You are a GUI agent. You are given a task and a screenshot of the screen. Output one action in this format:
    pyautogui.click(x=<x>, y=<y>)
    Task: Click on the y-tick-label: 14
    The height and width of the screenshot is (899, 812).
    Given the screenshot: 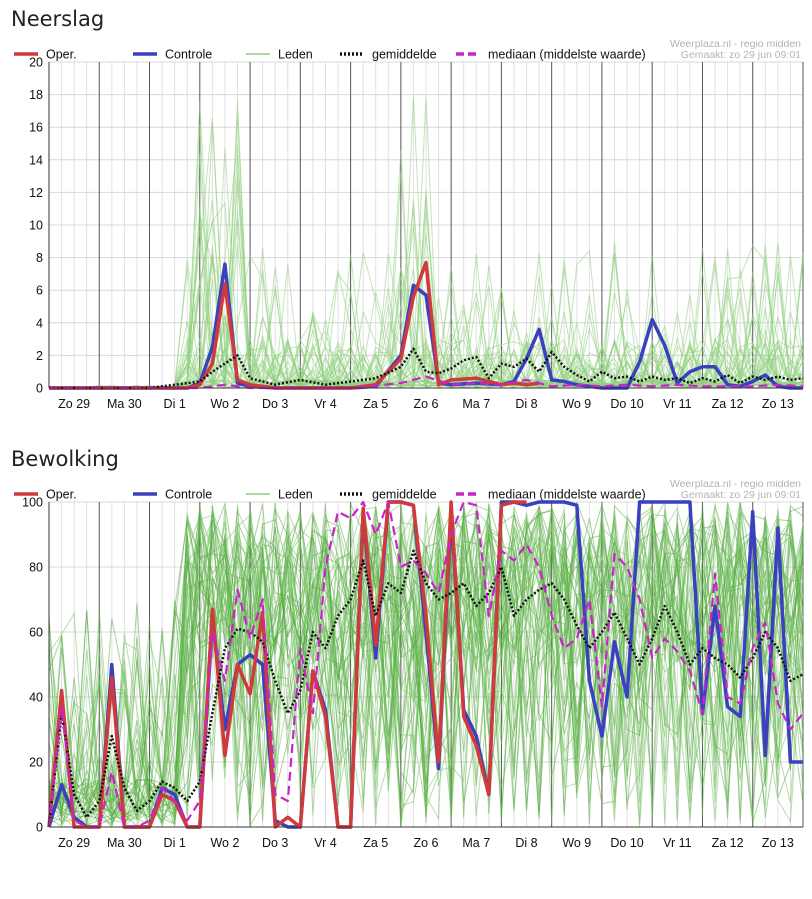 What is the action you would take?
    pyautogui.click(x=36, y=160)
    